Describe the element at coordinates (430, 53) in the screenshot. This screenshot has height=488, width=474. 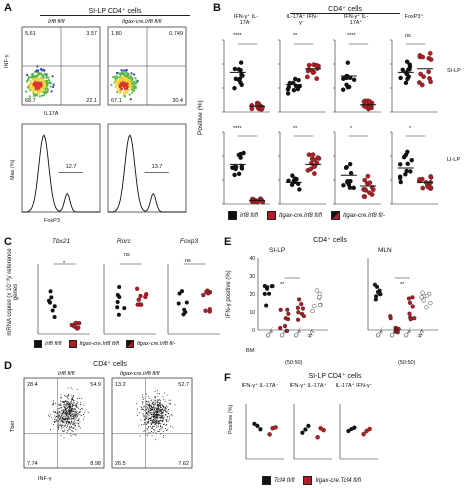
I see `panel-b-top-4-dot-ko` at that location.